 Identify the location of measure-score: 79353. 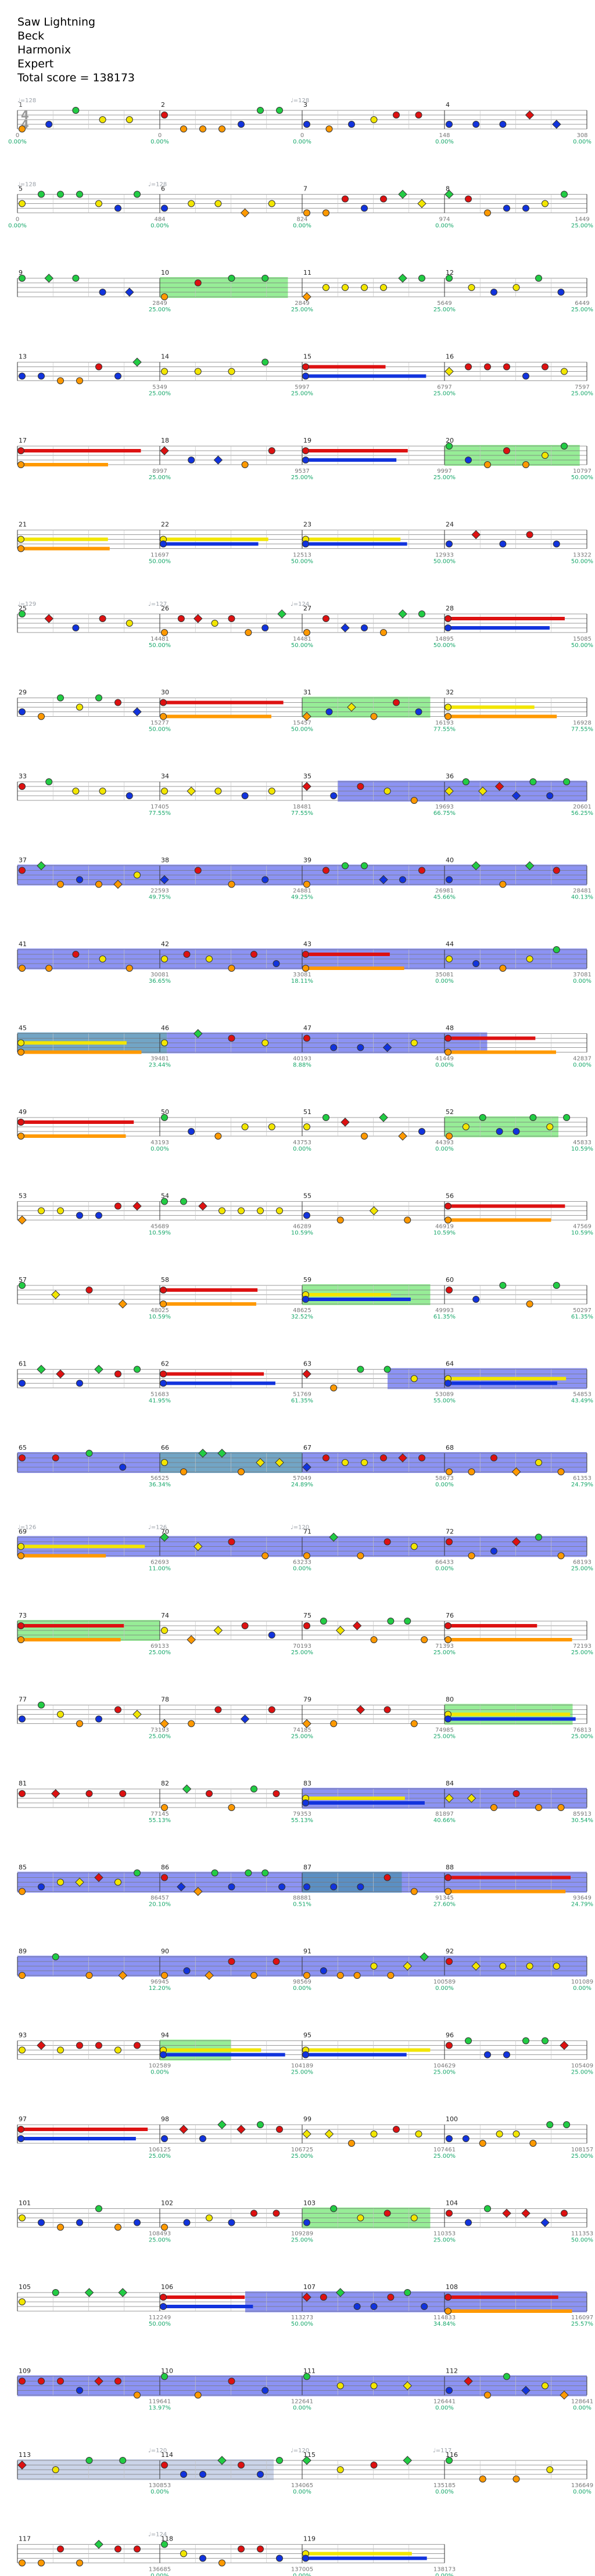
(302, 1814).